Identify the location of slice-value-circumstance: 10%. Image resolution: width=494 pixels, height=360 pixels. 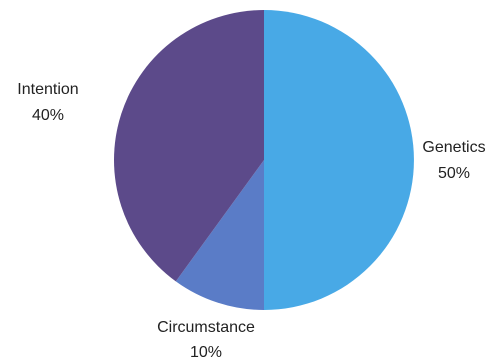
(206, 352).